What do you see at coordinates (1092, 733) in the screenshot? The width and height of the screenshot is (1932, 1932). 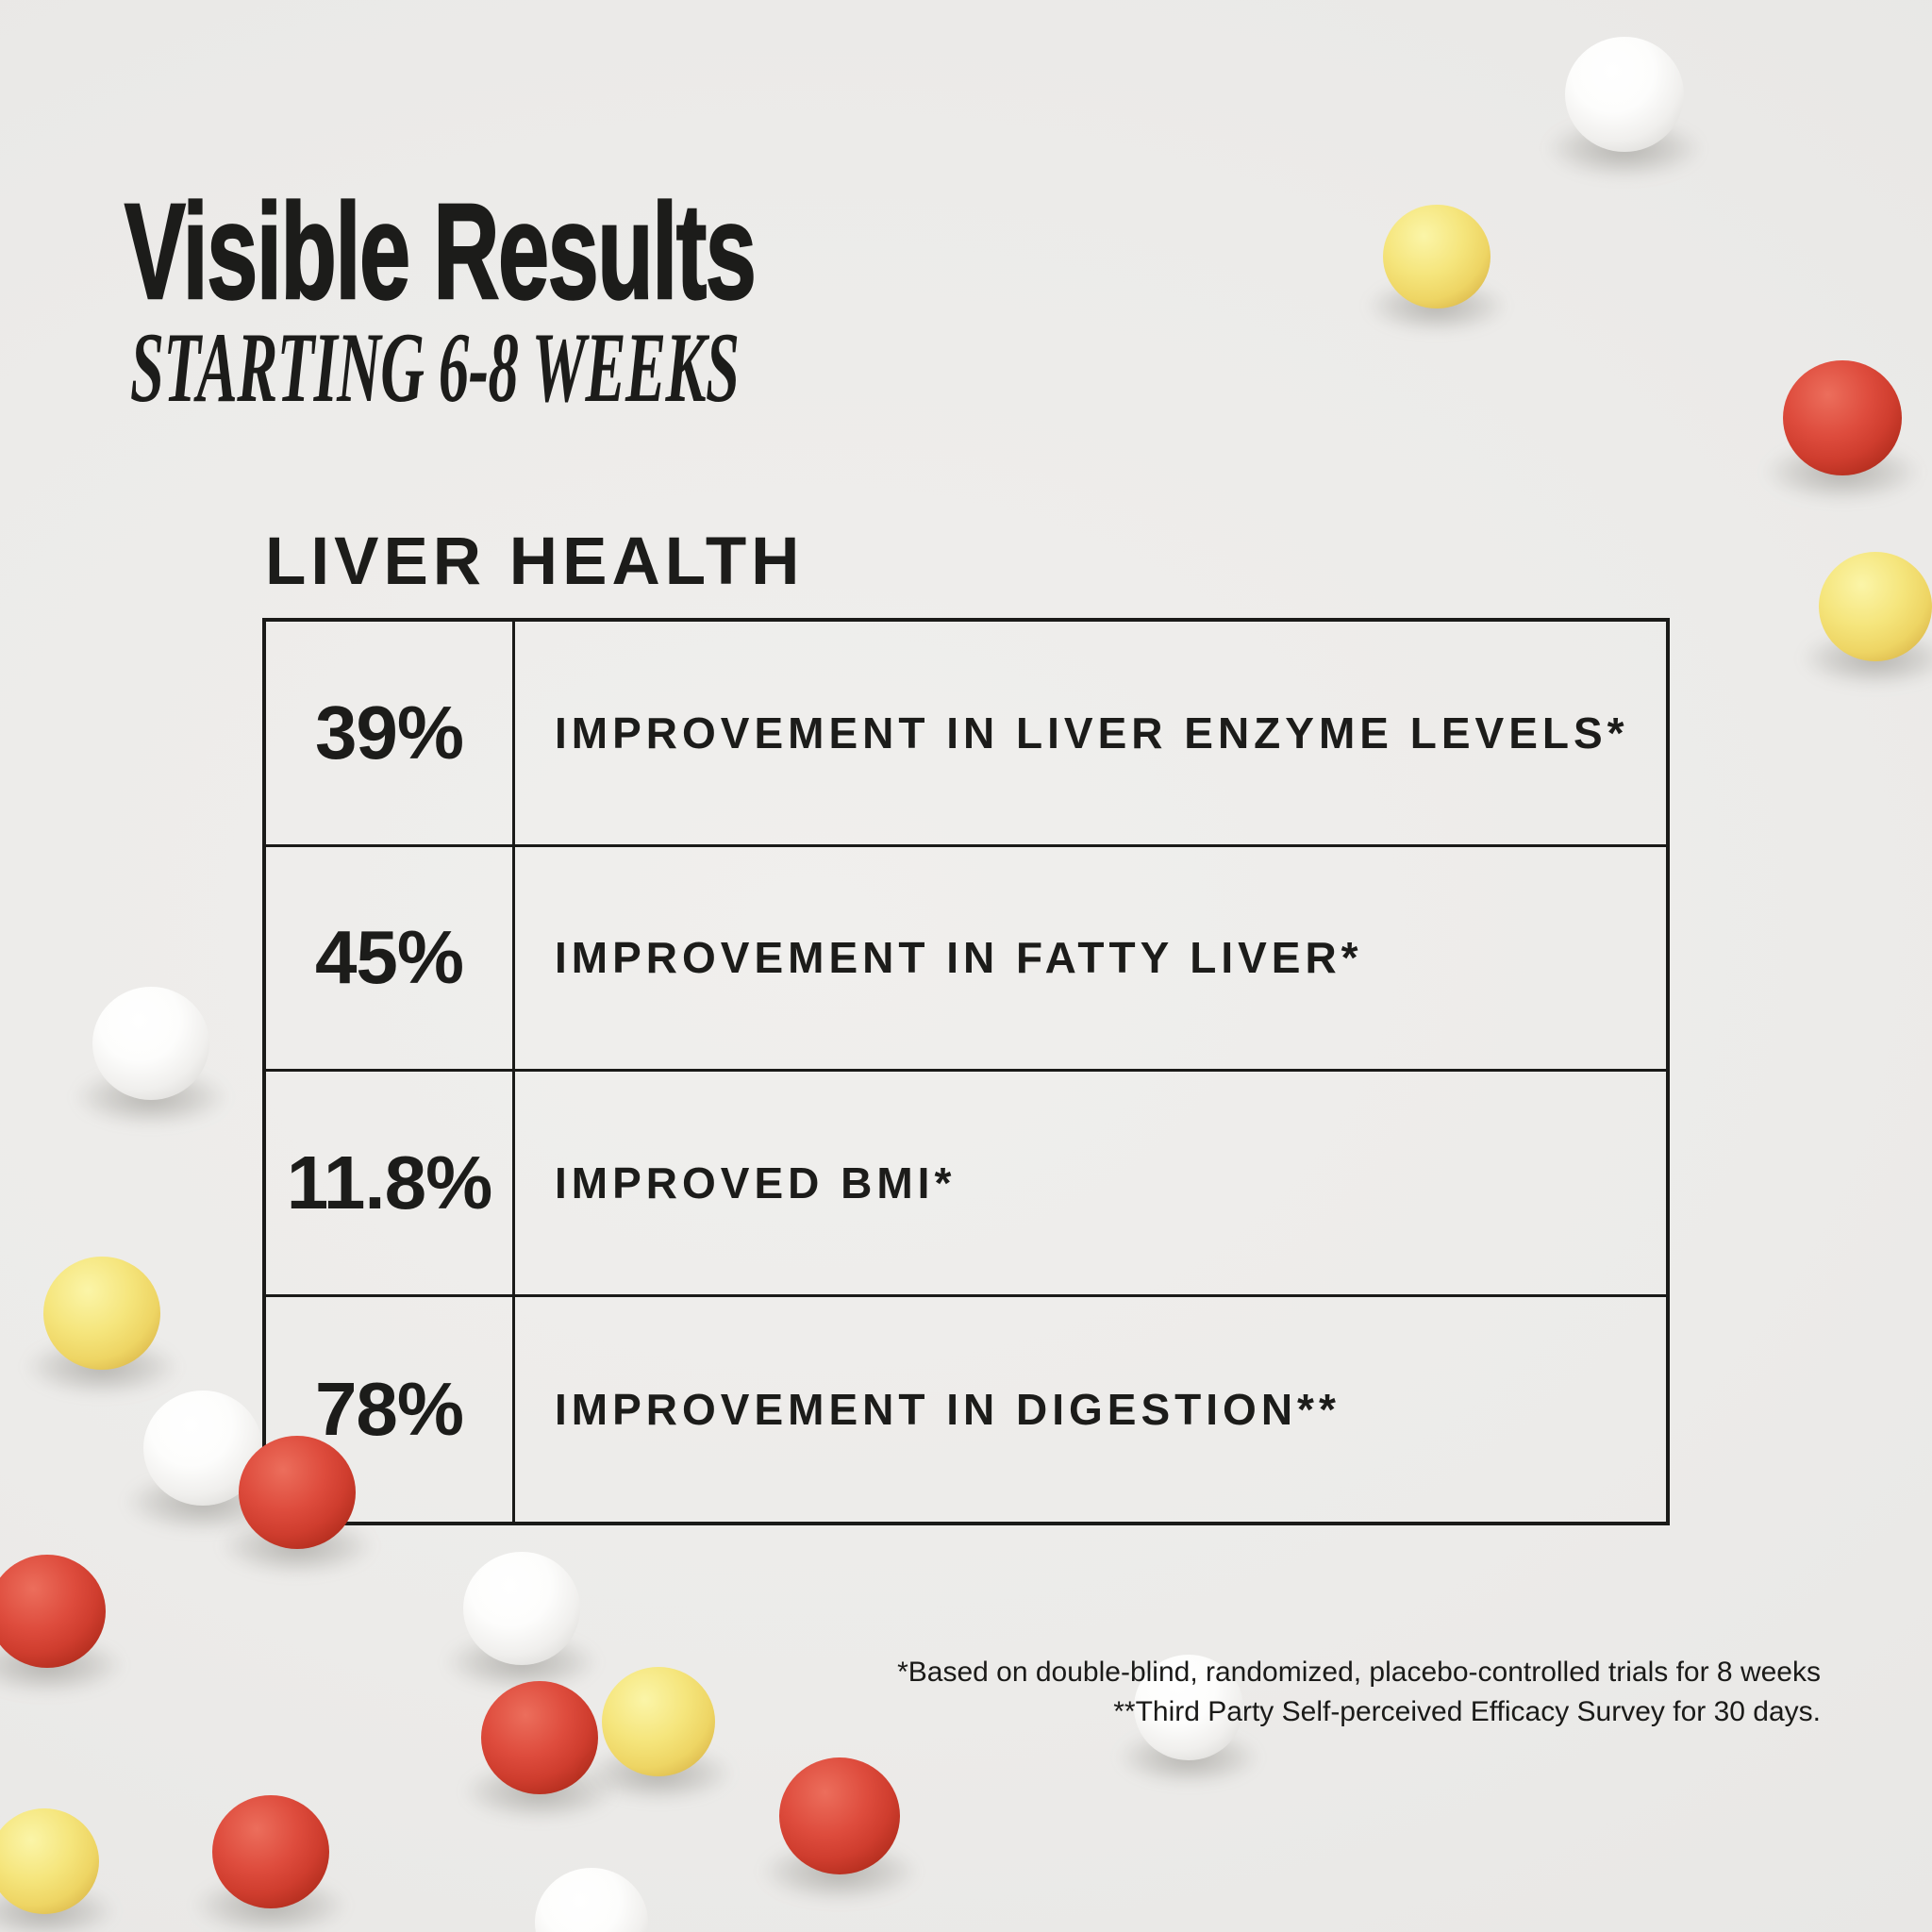 I see `stat-label: IMPROVEMENT IN LIVER ENZYME LEVELS*` at bounding box center [1092, 733].